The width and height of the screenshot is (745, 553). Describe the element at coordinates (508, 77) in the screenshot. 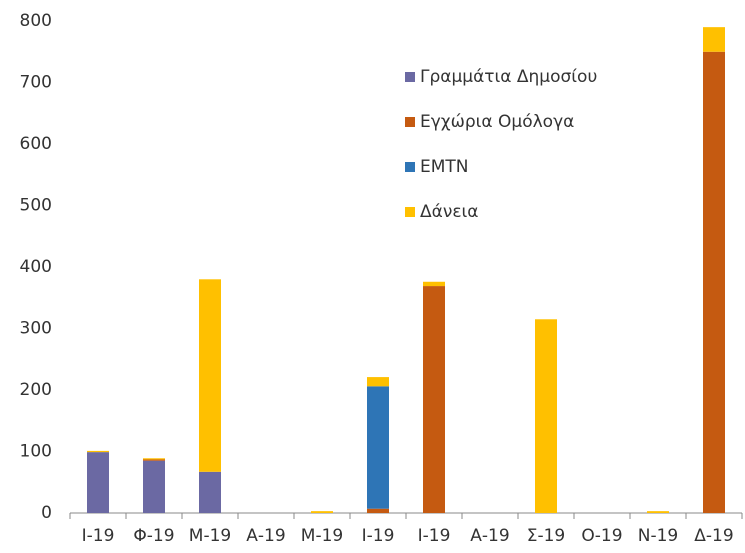

I see `legend-label: Γραμμάτια Δημοσίου` at that location.